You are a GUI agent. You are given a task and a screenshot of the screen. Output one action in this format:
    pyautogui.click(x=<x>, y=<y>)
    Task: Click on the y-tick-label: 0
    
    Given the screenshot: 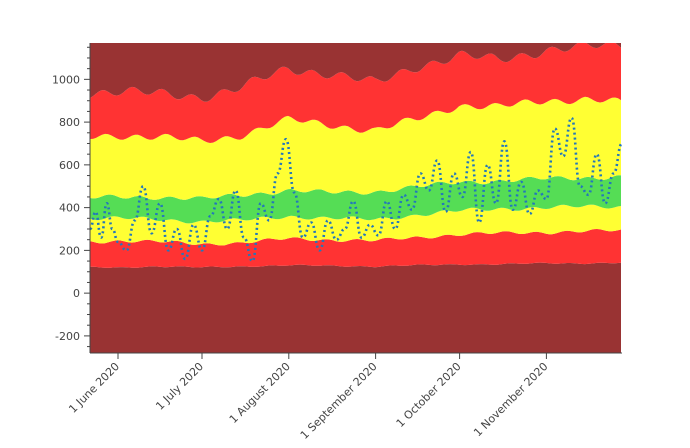 What is the action you would take?
    pyautogui.click(x=76, y=293)
    